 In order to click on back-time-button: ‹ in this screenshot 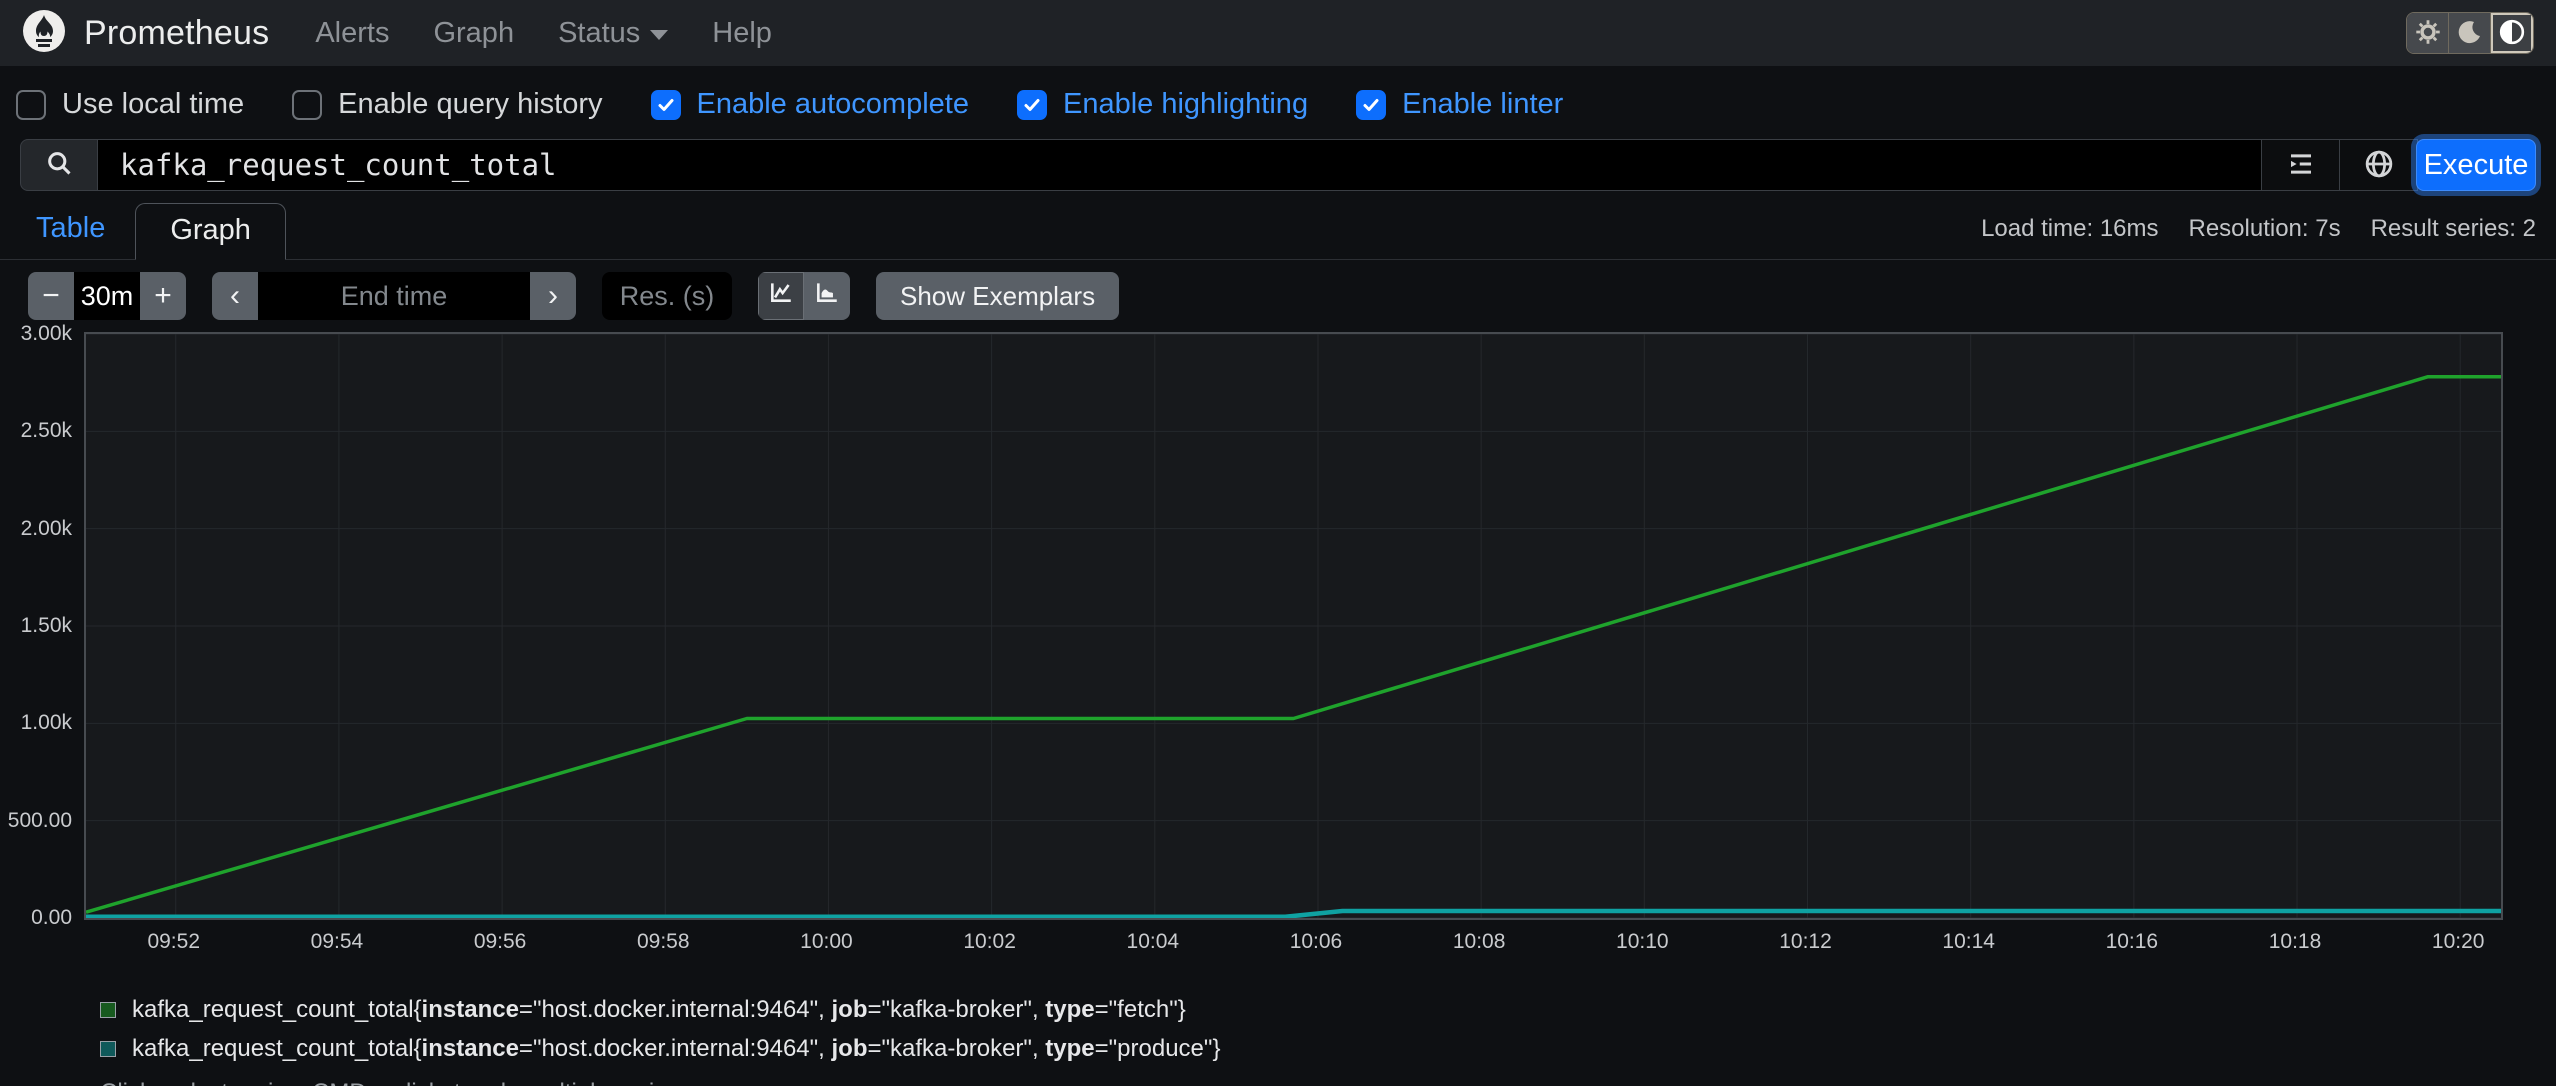, I will do `click(235, 296)`.